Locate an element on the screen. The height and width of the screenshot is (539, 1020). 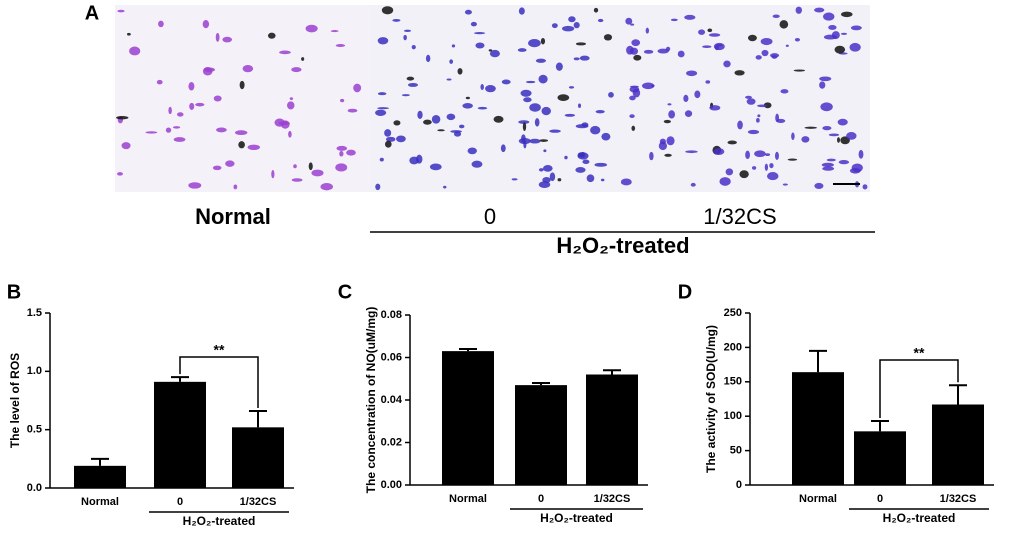
y-tick-label: 0.08 is located at coordinates (391, 315).